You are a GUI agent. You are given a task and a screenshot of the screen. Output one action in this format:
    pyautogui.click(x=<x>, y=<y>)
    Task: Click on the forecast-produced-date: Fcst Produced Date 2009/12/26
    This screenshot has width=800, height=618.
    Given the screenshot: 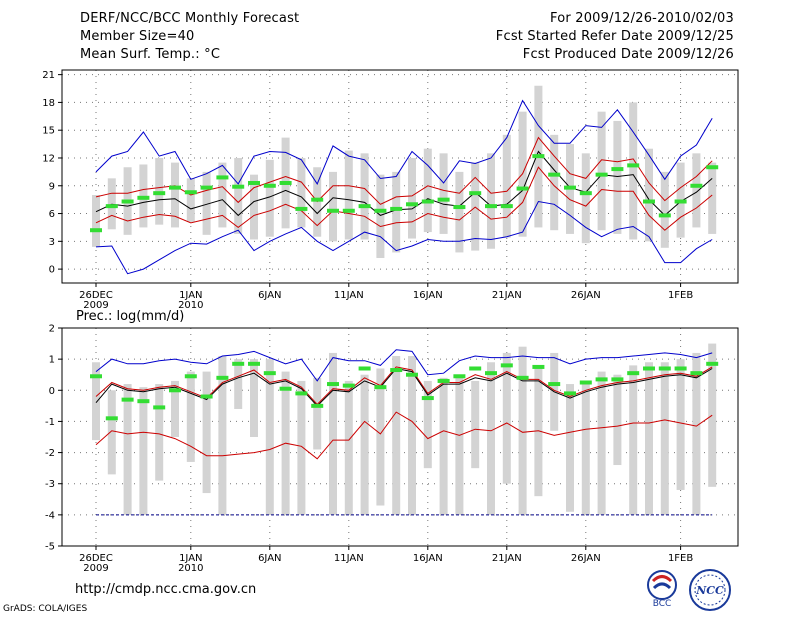 What is the action you would take?
    pyautogui.click(x=628, y=54)
    